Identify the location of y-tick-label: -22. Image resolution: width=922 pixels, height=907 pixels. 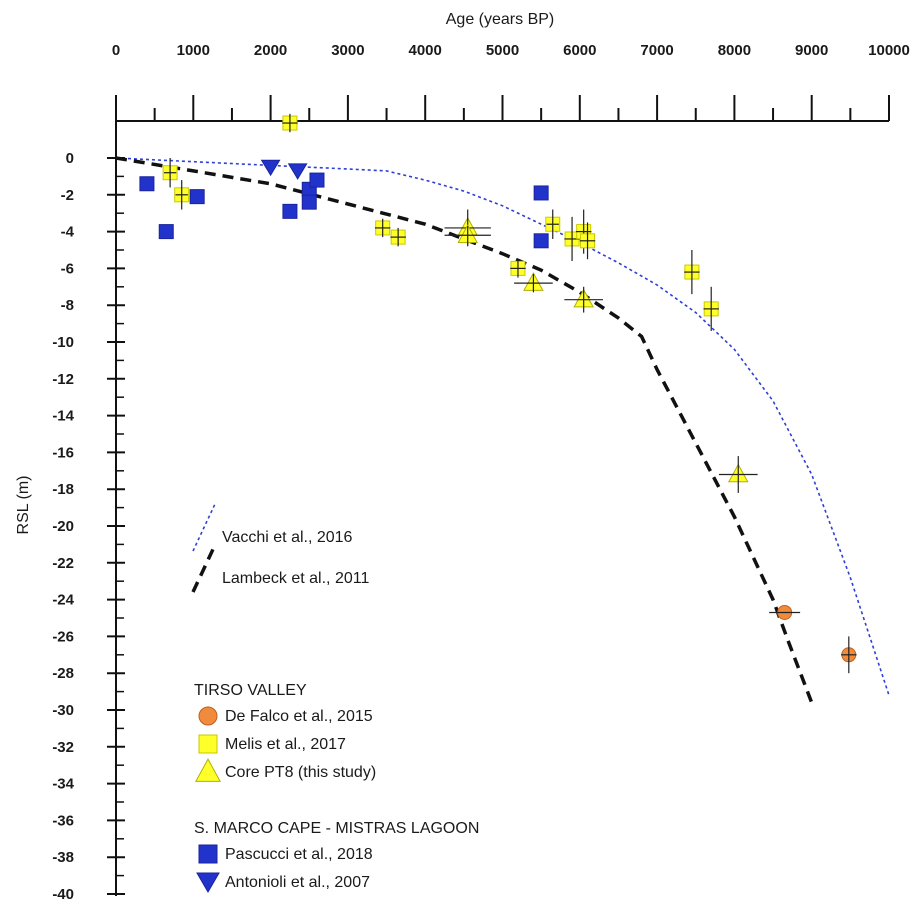
(63, 563).